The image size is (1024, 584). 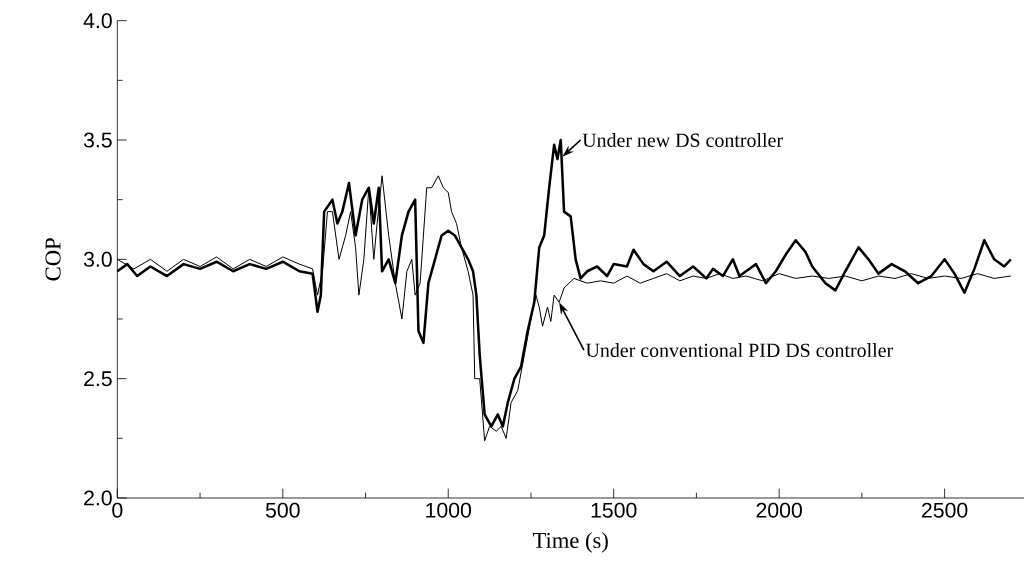 What do you see at coordinates (945, 510) in the screenshot?
I see `x-tick-label: 2500` at bounding box center [945, 510].